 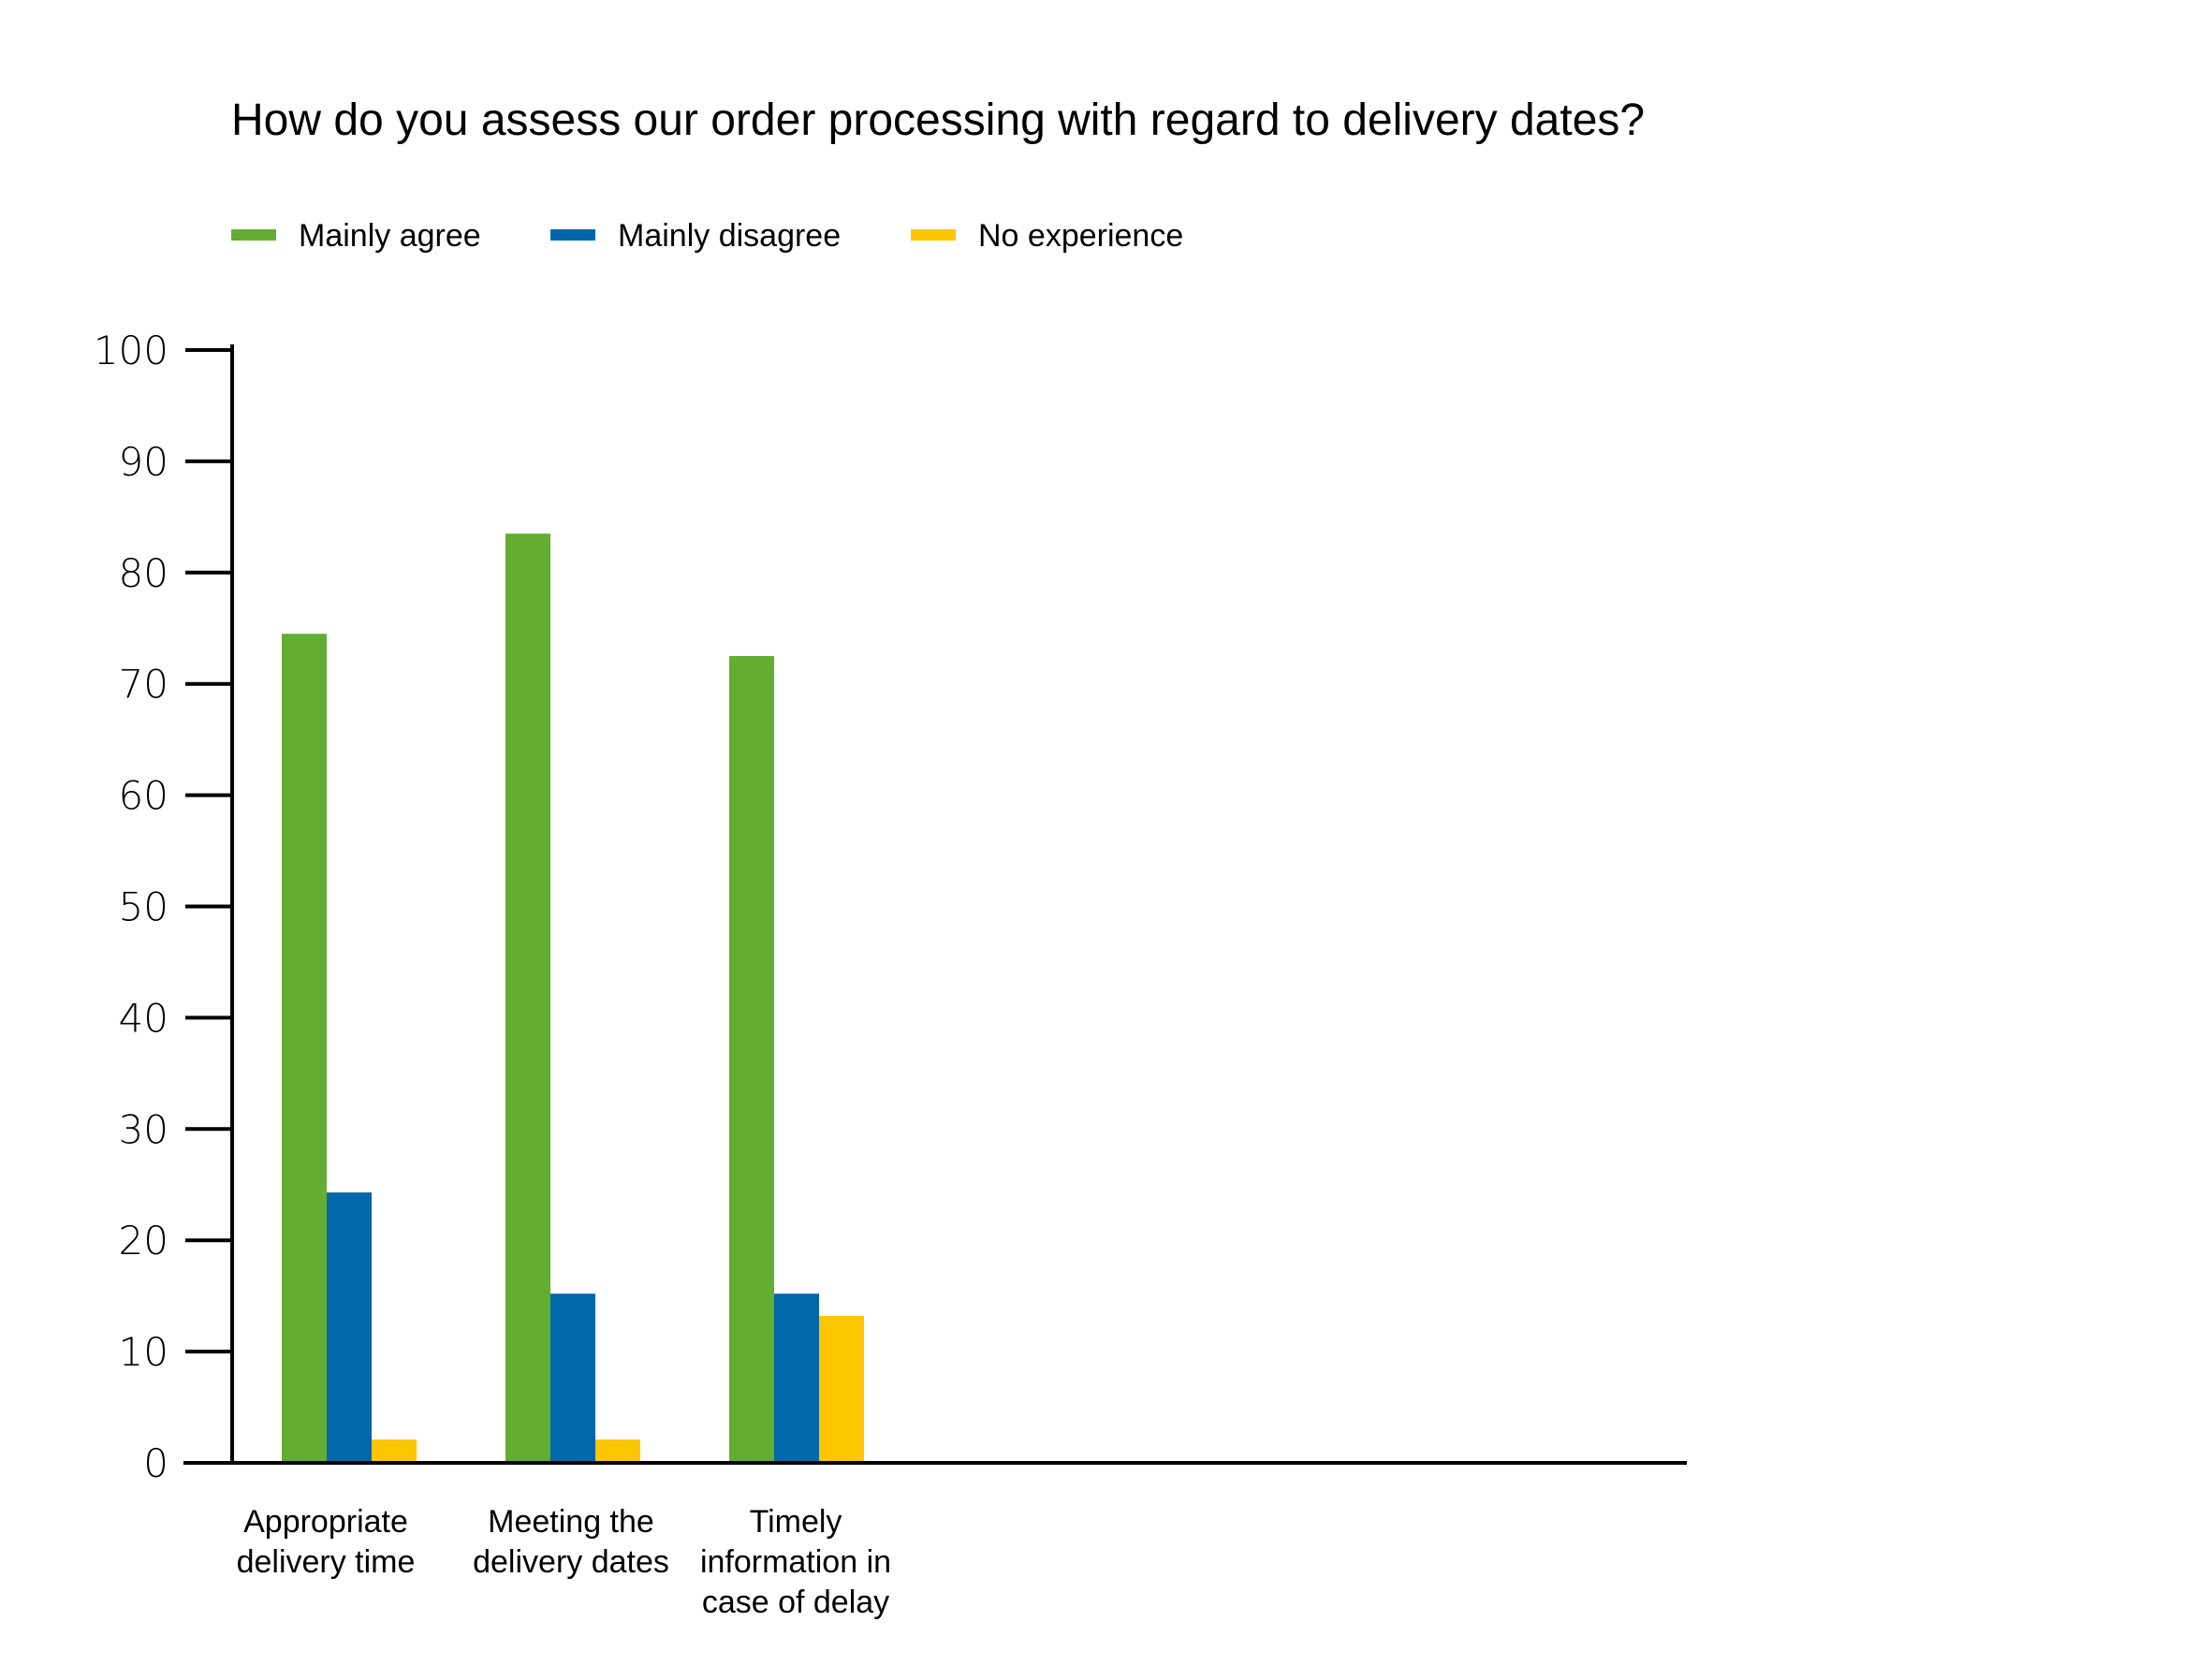 I want to click on legend-label-no-experience: No experience, so click(x=1081, y=236).